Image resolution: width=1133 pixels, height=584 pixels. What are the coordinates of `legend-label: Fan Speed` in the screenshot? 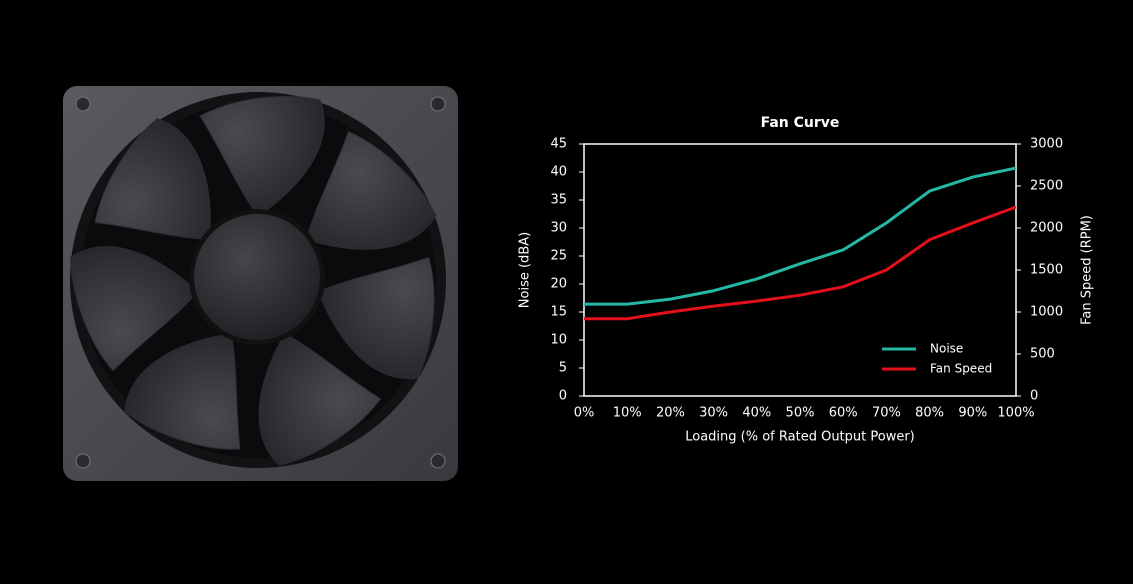 It's located at (961, 369).